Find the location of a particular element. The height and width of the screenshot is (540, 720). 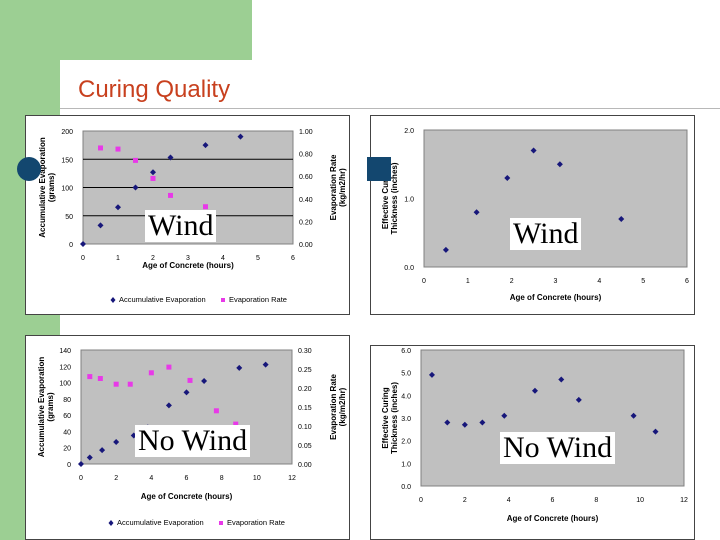

y-tick-label: 3.0 is located at coordinates (406, 419).